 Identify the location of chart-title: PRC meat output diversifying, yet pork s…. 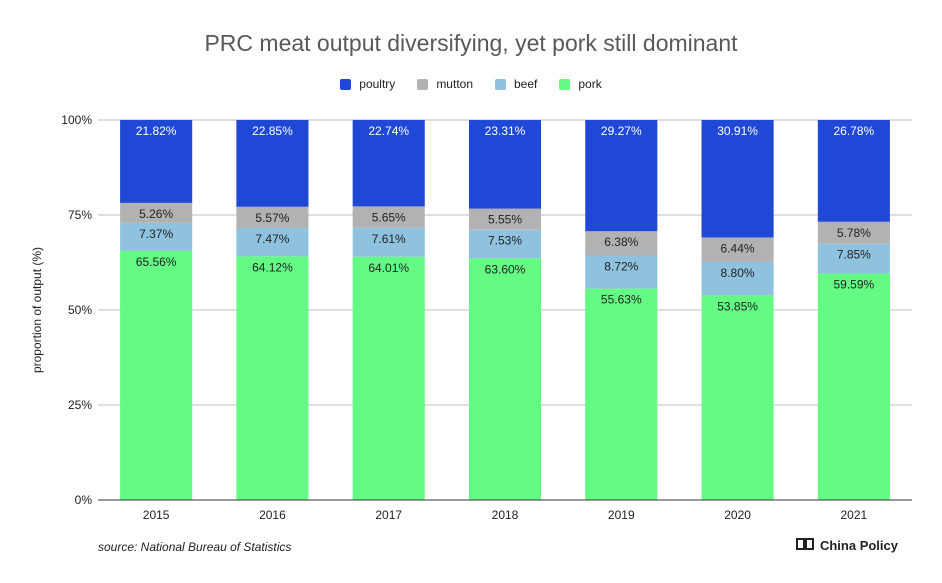
(471, 43).